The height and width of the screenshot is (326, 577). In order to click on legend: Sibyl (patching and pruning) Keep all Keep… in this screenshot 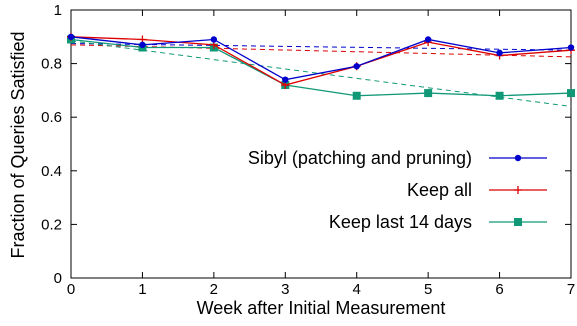, I will do `click(397, 190)`.